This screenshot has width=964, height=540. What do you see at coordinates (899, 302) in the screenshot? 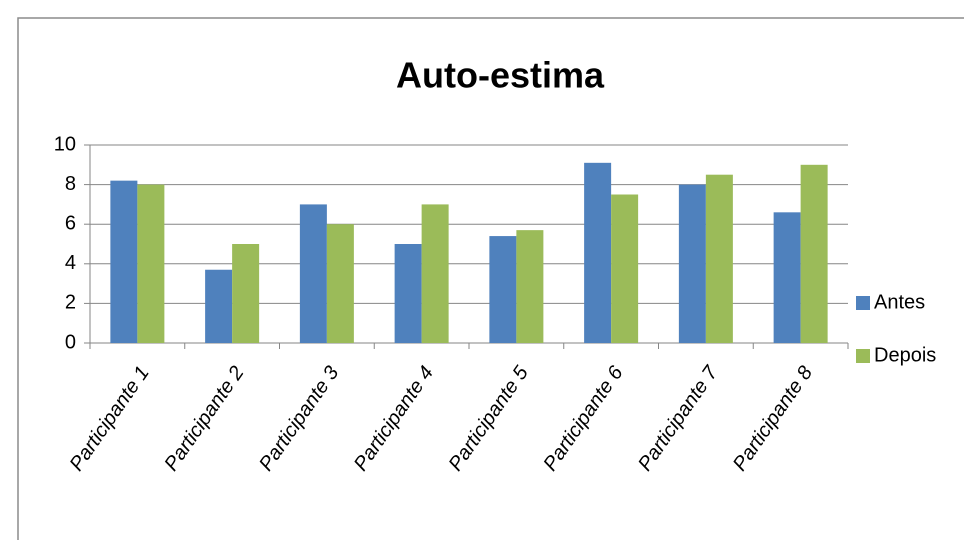
I see `legend-label: Antes` at bounding box center [899, 302].